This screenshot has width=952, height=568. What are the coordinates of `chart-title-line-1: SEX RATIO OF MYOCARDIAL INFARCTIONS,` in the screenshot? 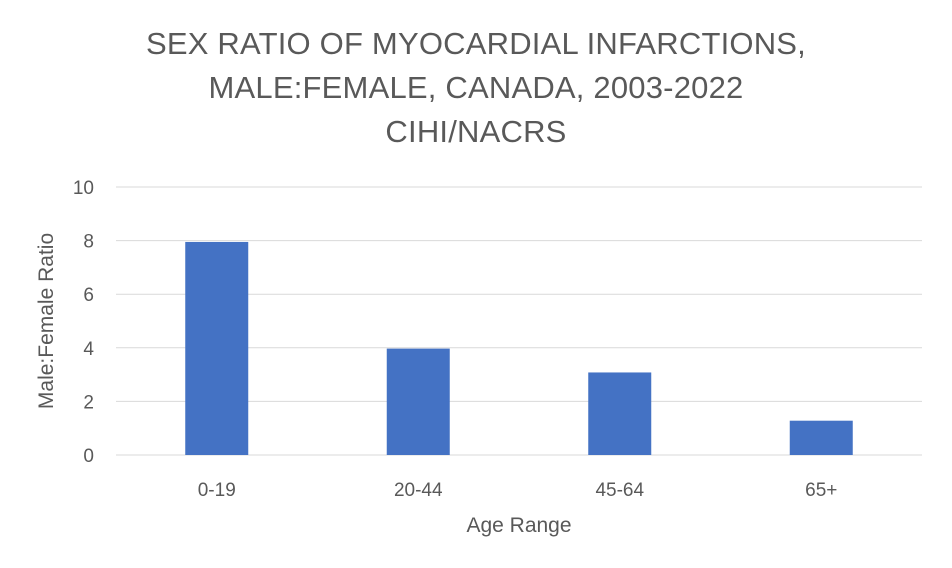 It's located at (475, 43).